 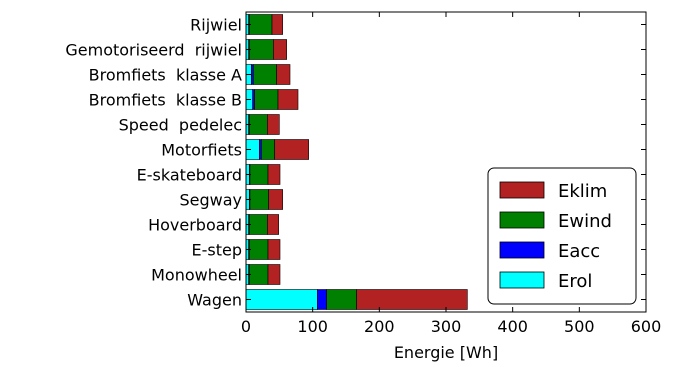 What do you see at coordinates (312, 326) in the screenshot?
I see `x-tick-label: 100` at bounding box center [312, 326].